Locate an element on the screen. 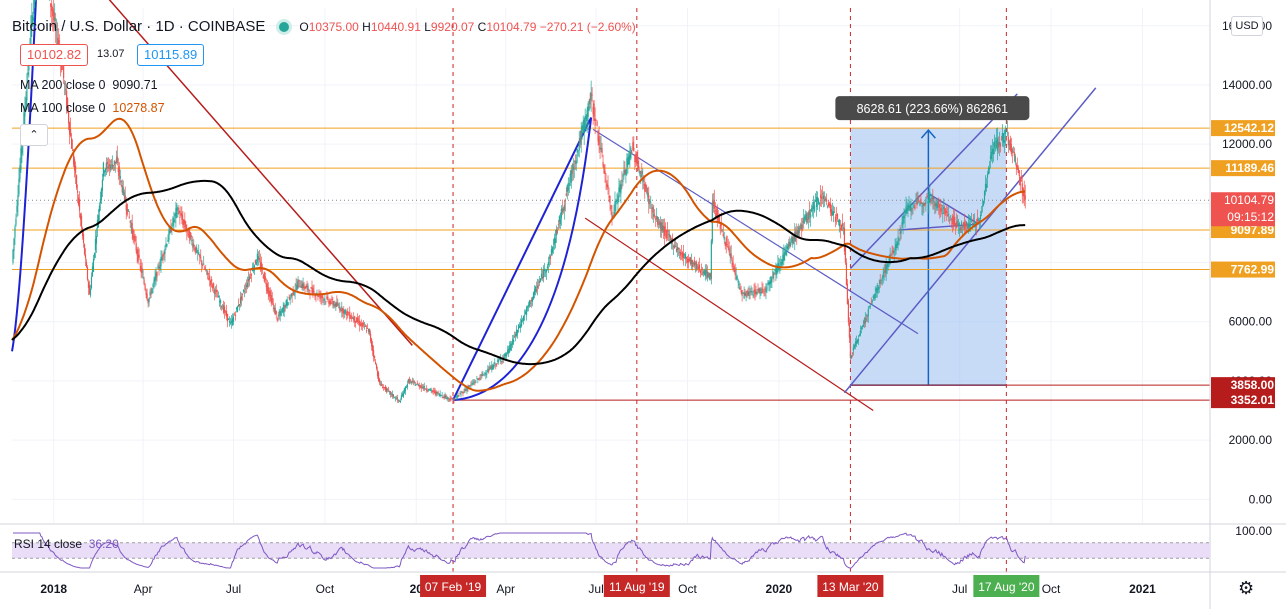 Image resolution: width=1286 pixels, height=609 pixels. ma100-legend: MA 100 close 0 10278.87 is located at coordinates (92, 108).